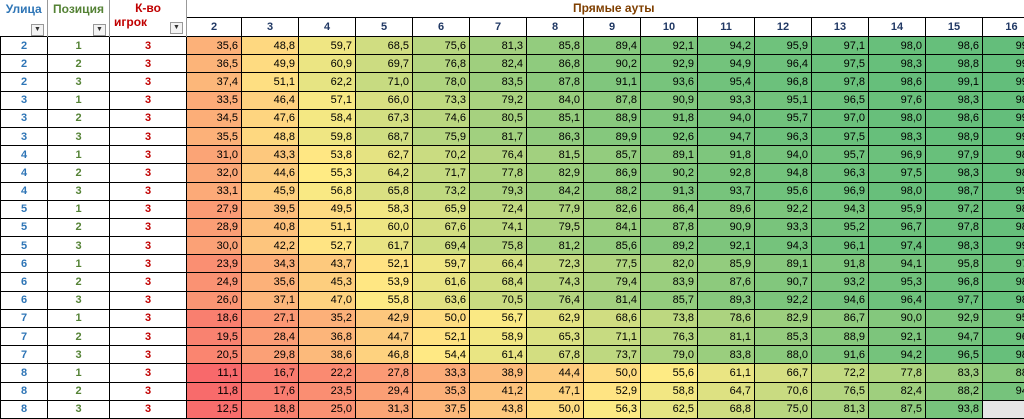 The width and height of the screenshot is (1024, 419). What do you see at coordinates (270, 355) in the screenshot?
I see `cell-value: 29,8` at bounding box center [270, 355].